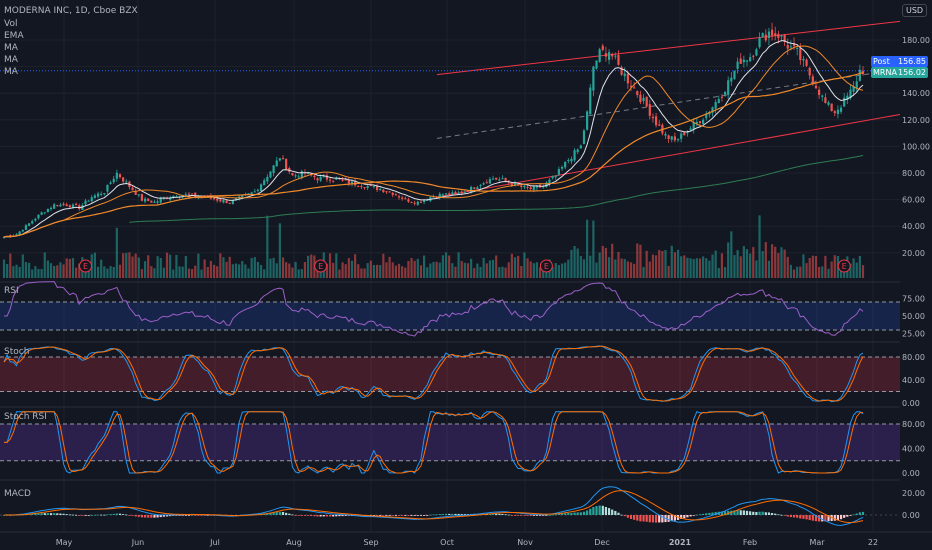 Image resolution: width=932 pixels, height=550 pixels. I want to click on stoch_rsi-band, so click(450, 442).